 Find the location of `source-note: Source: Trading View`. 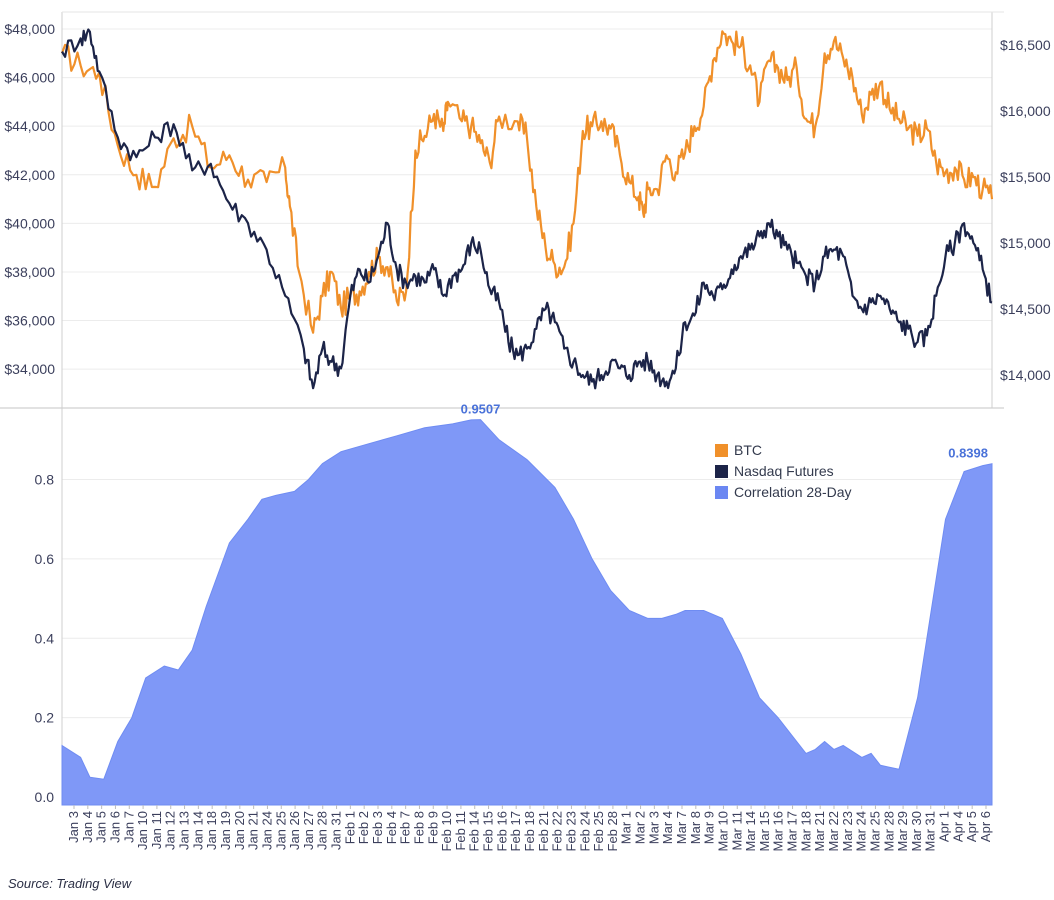

source-note: Source: Trading View is located at coordinates (70, 883).